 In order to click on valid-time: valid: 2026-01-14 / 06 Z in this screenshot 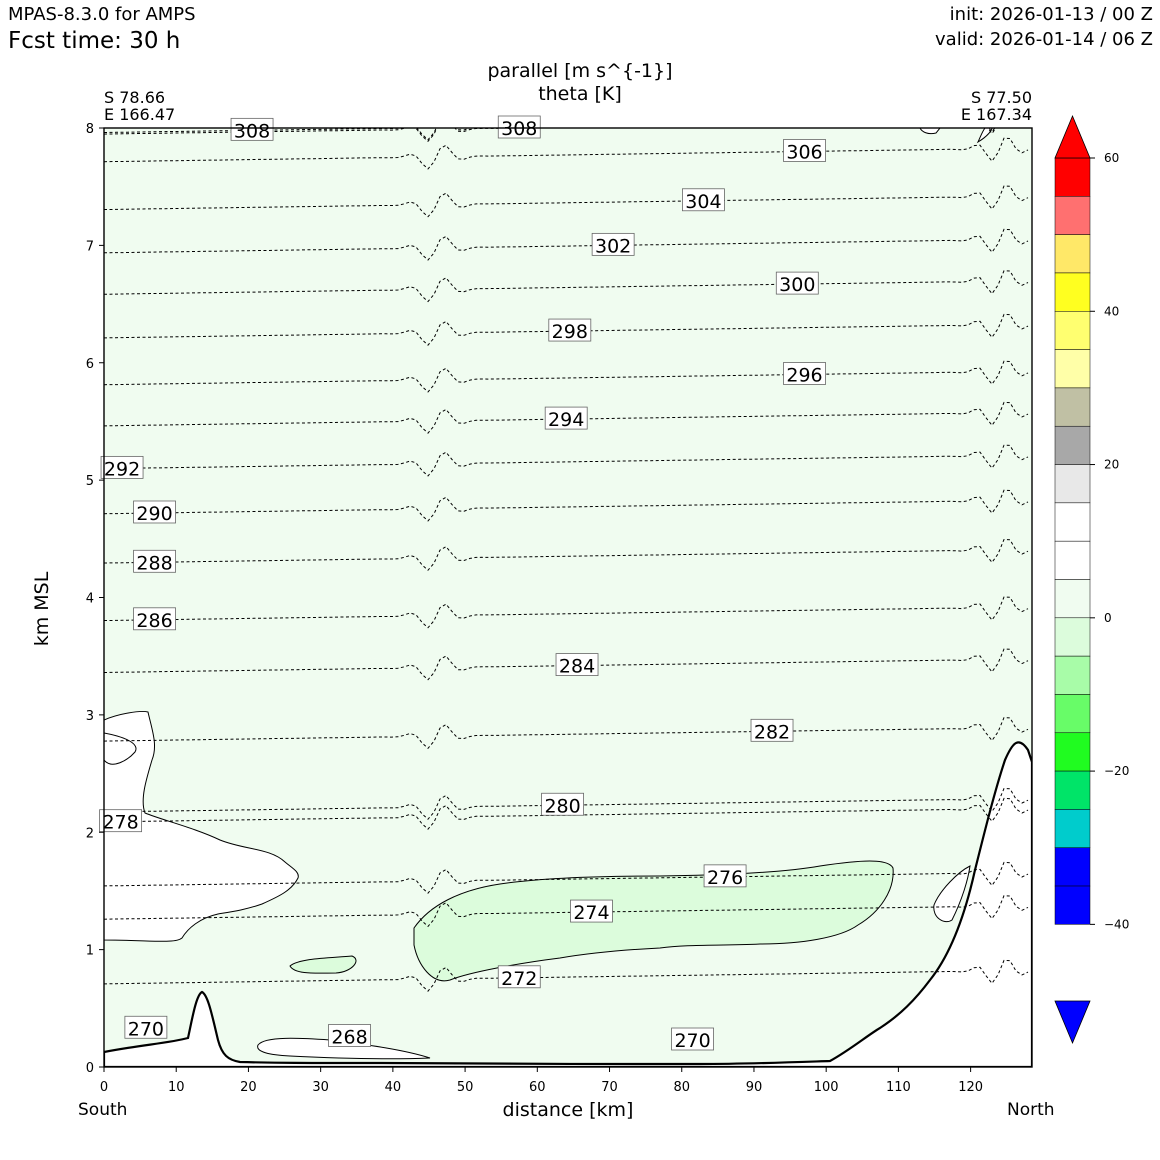, I will do `click(1044, 39)`.